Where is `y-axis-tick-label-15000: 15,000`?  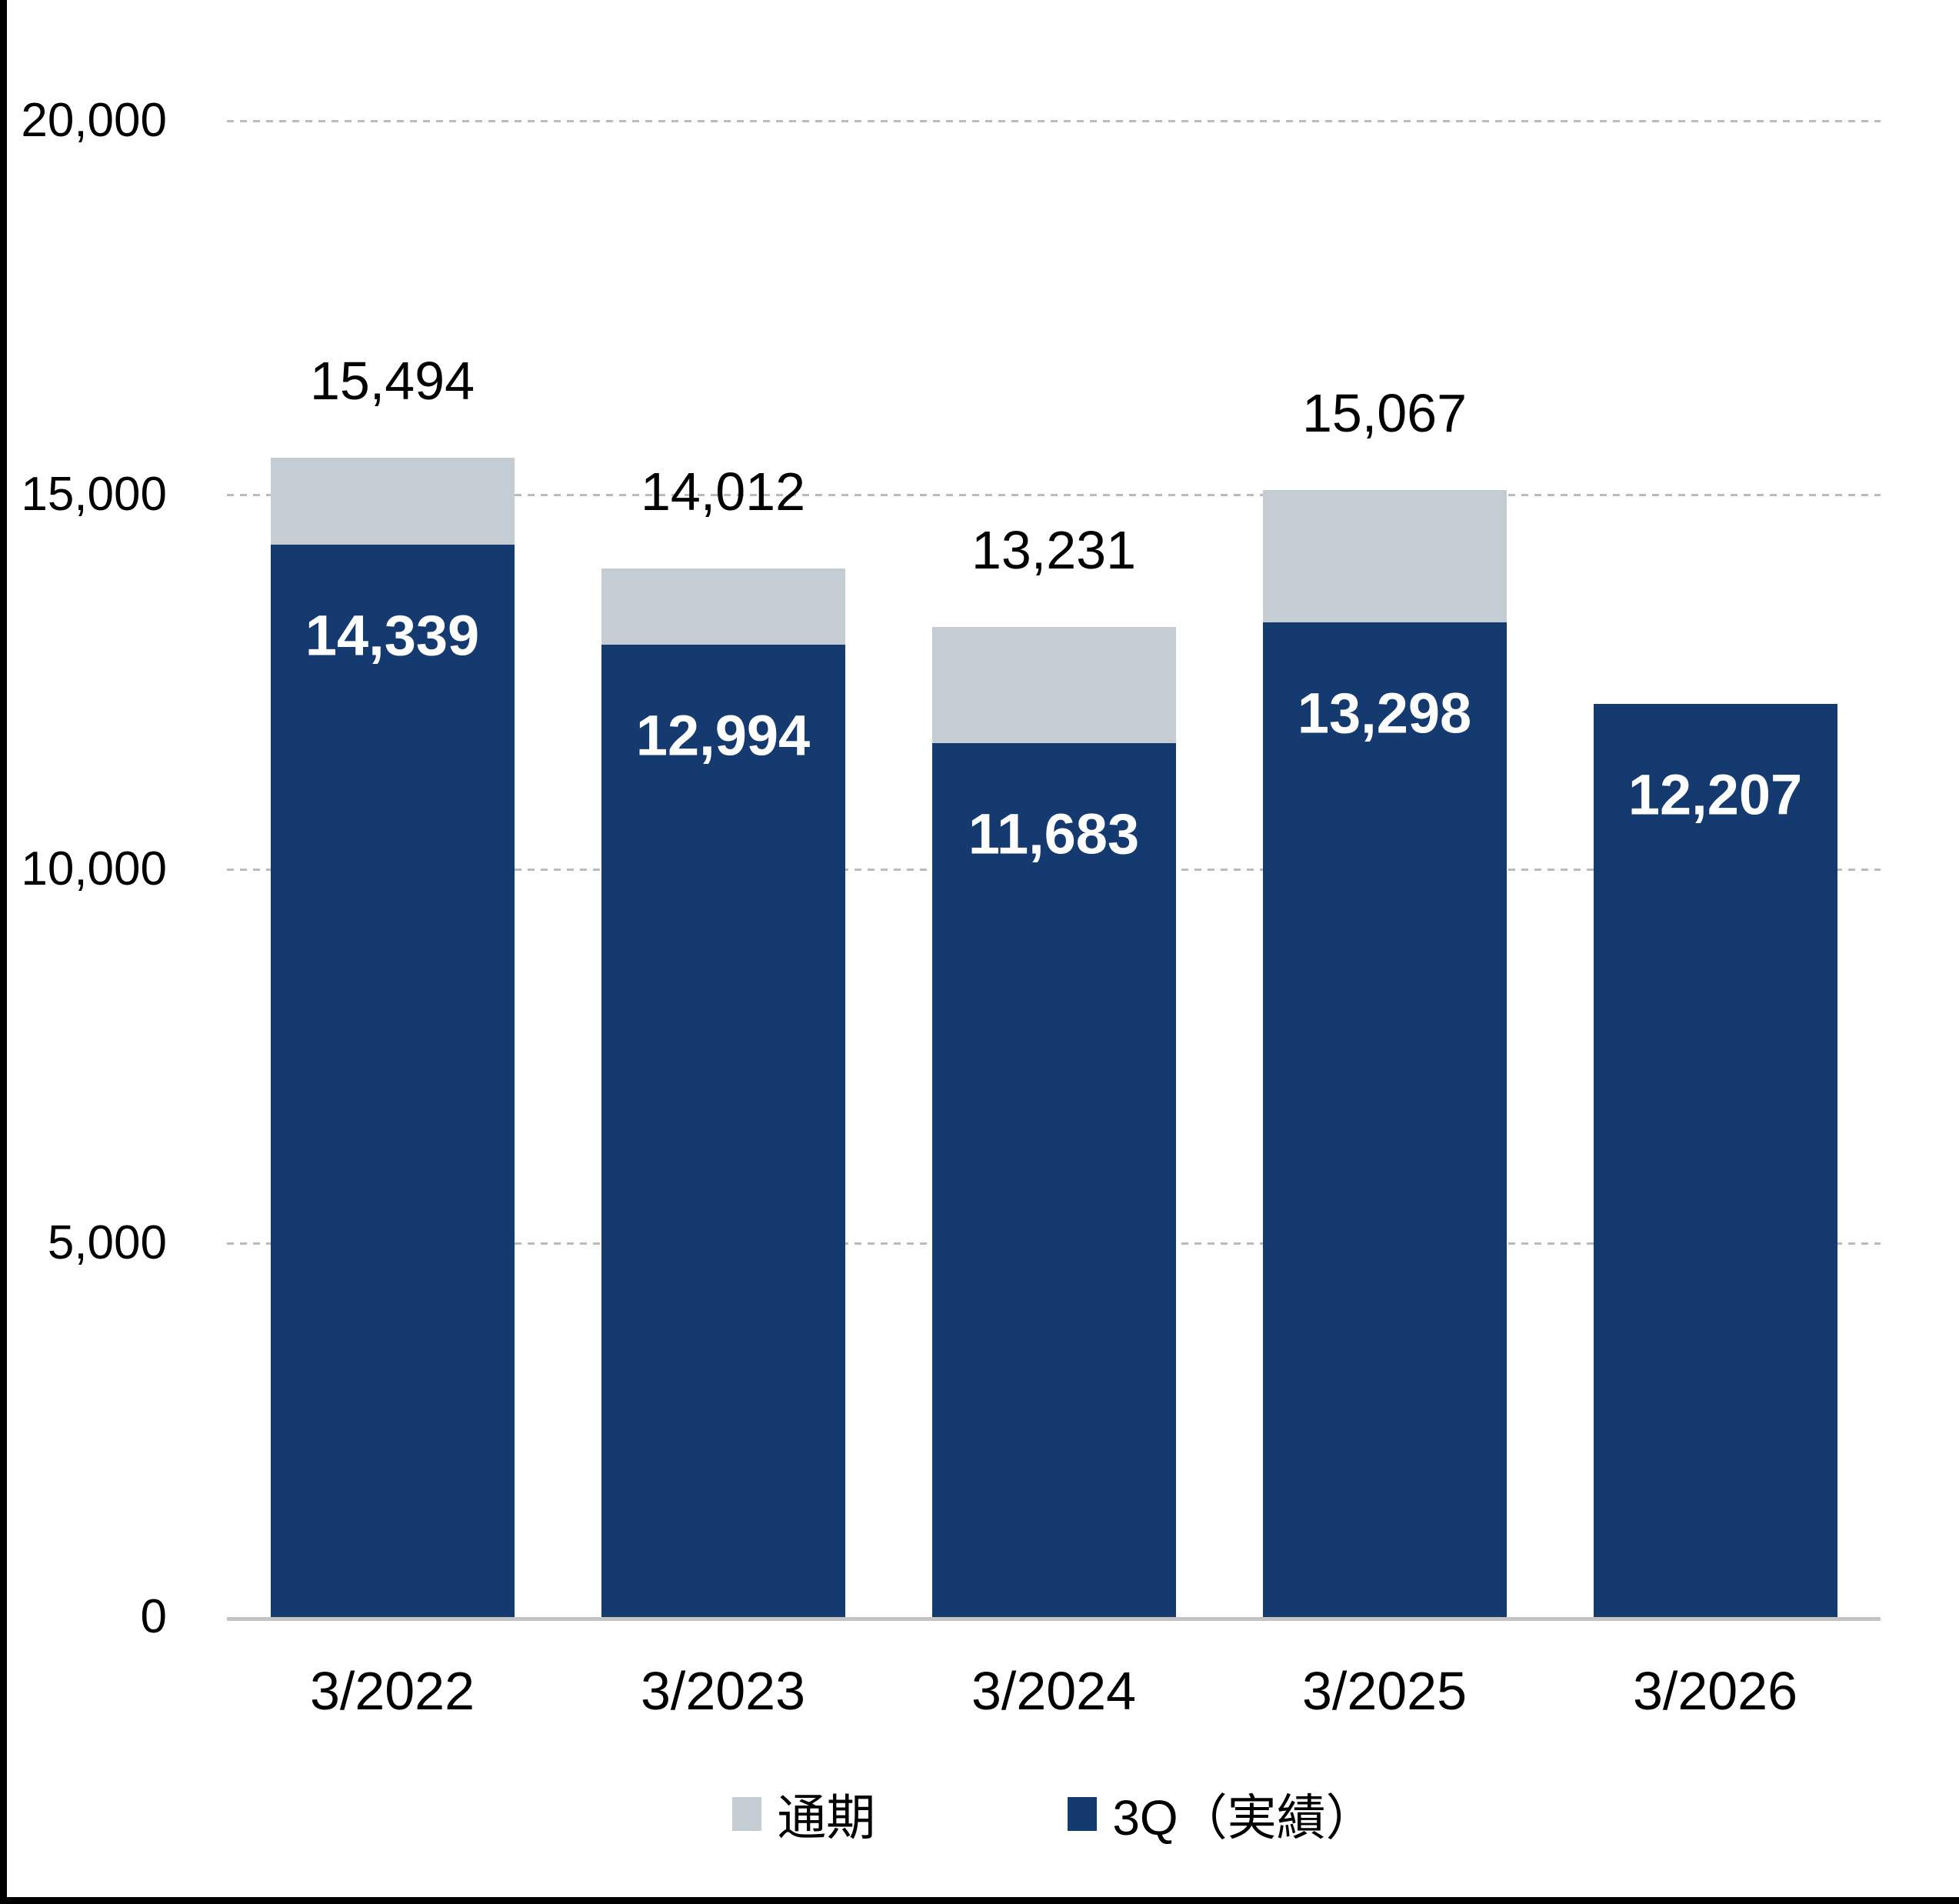 y-axis-tick-label-15000: 15,000 is located at coordinates (94, 495).